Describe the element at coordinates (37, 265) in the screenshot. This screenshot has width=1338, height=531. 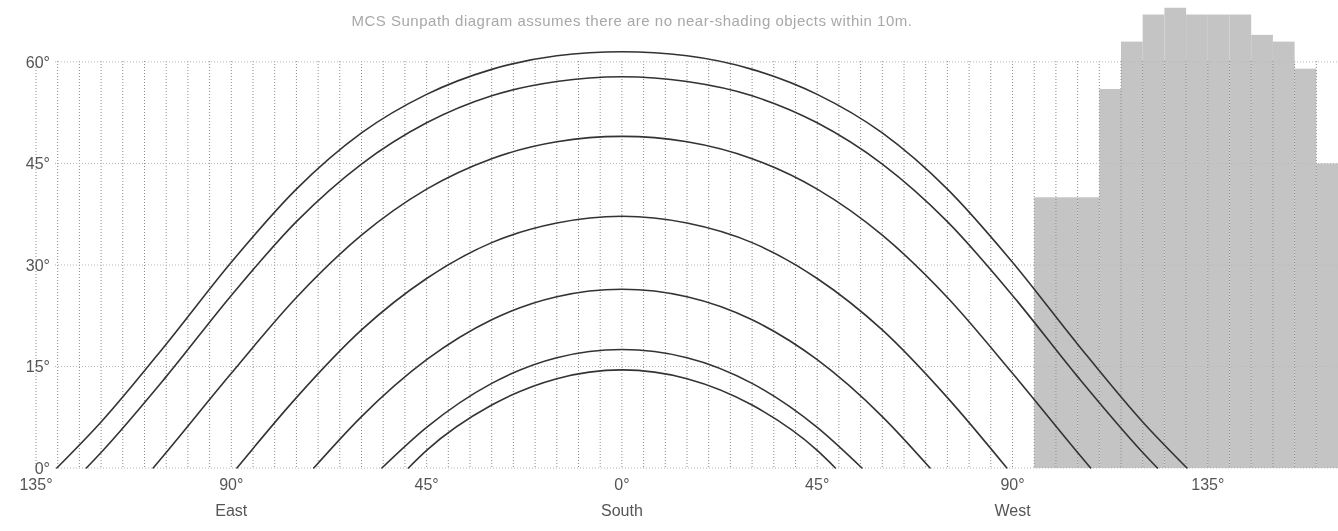
I see `y-tick-label: 30°` at that location.